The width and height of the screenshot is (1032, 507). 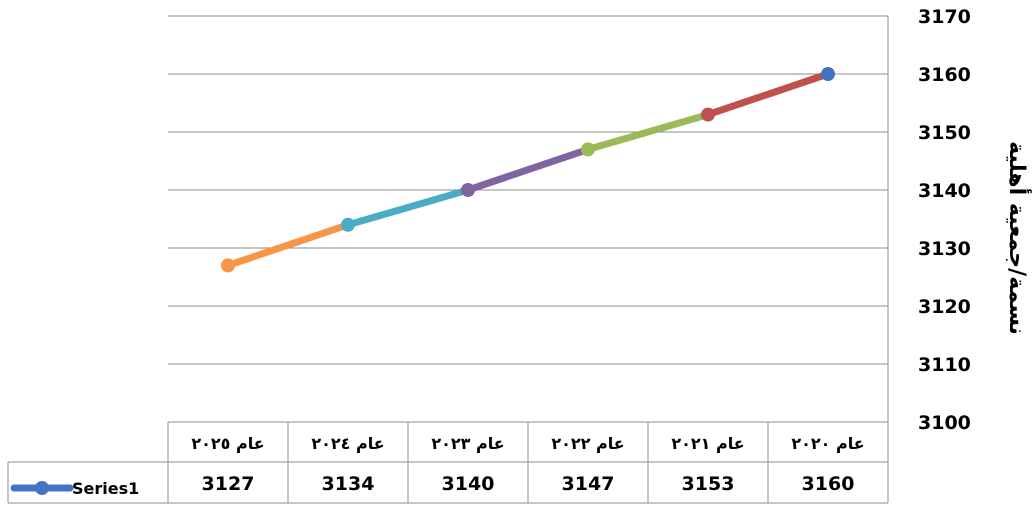 What do you see at coordinates (468, 484) in the screenshot?
I see `data-table-value: 3140` at bounding box center [468, 484].